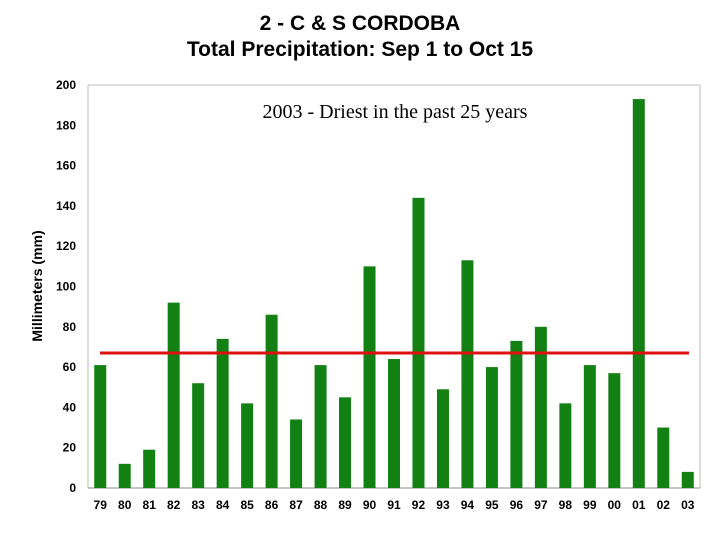 This screenshot has width=720, height=540. What do you see at coordinates (566, 505) in the screenshot?
I see `x-tick-label: 98` at bounding box center [566, 505].